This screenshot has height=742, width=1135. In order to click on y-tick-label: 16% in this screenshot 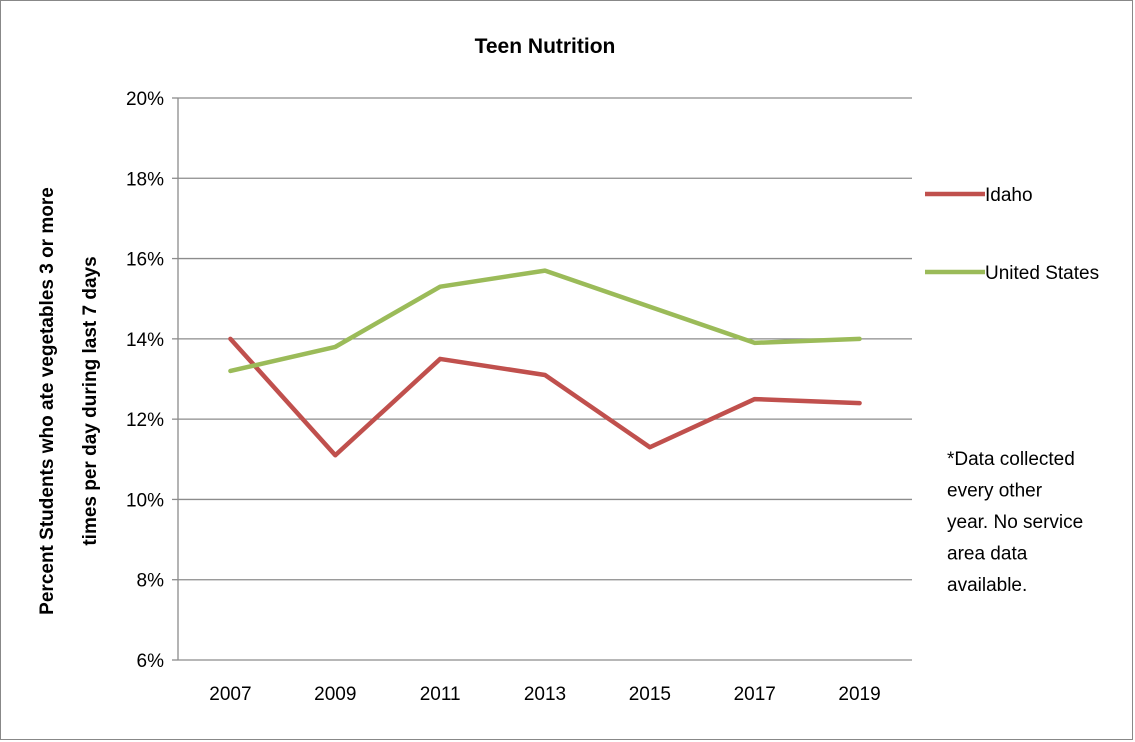, I will do `click(145, 260)`.